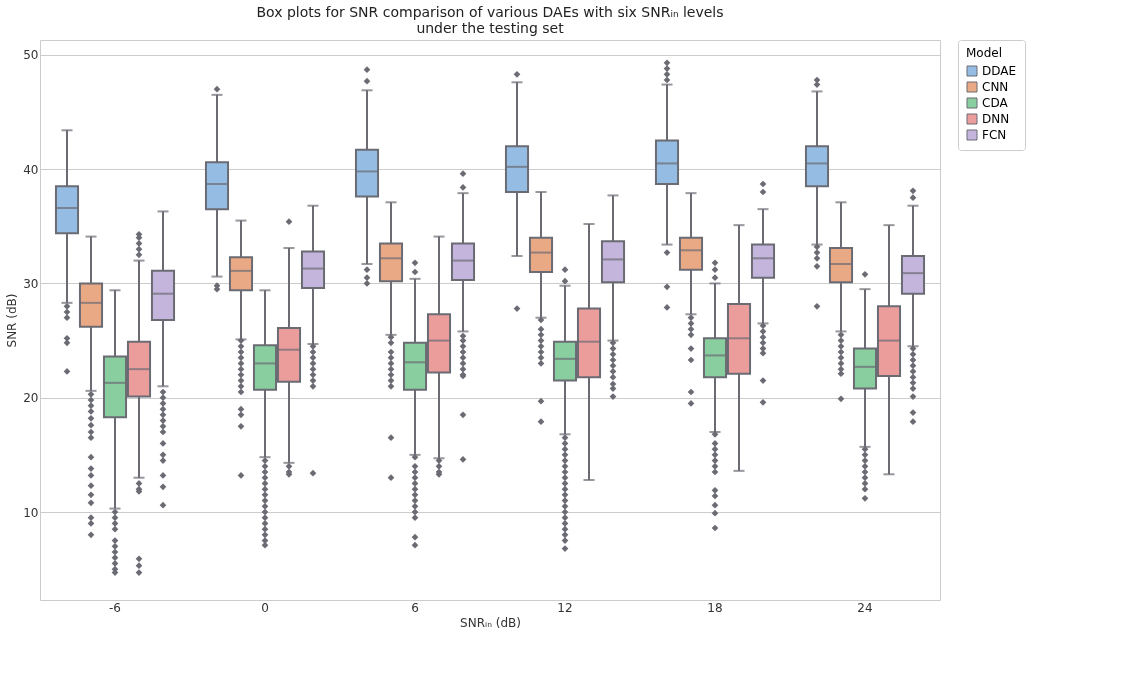 This screenshot has height=673, width=1134. I want to click on y-tick-label: 20, so click(31, 398).